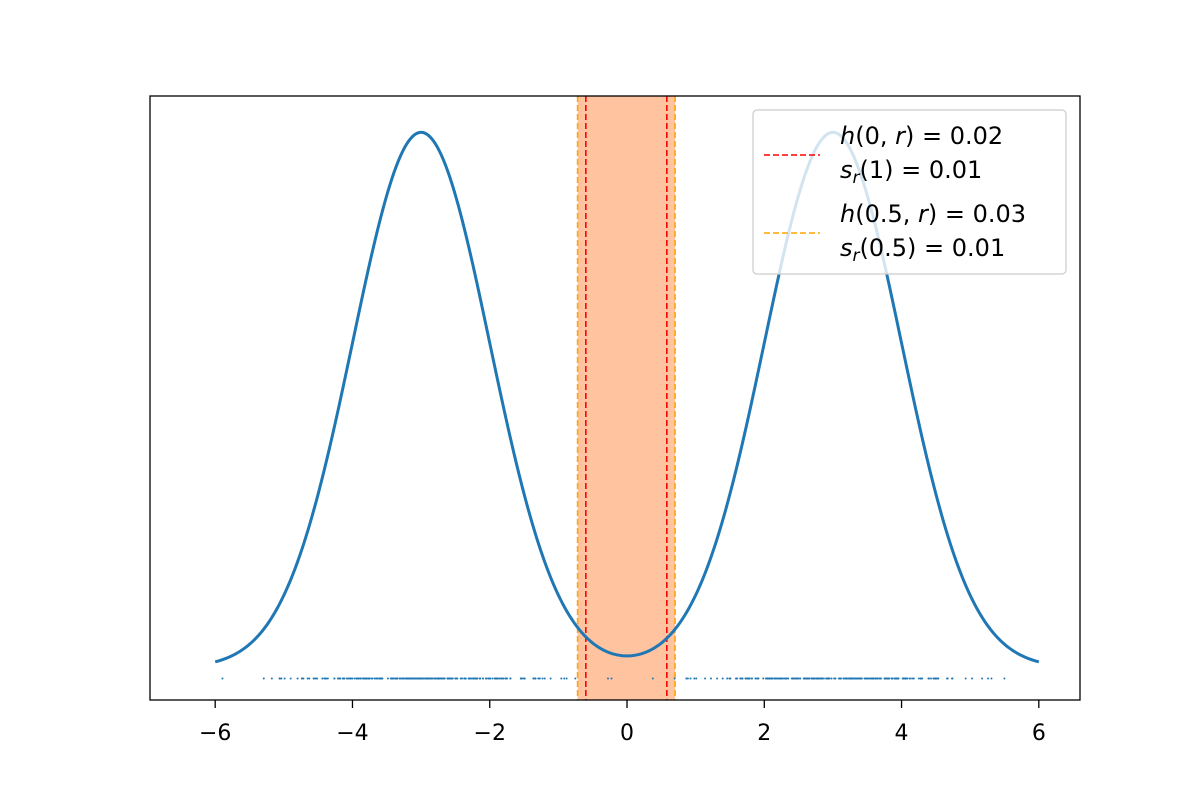  What do you see at coordinates (627, 733) in the screenshot?
I see `x-tick-label: 0` at bounding box center [627, 733].